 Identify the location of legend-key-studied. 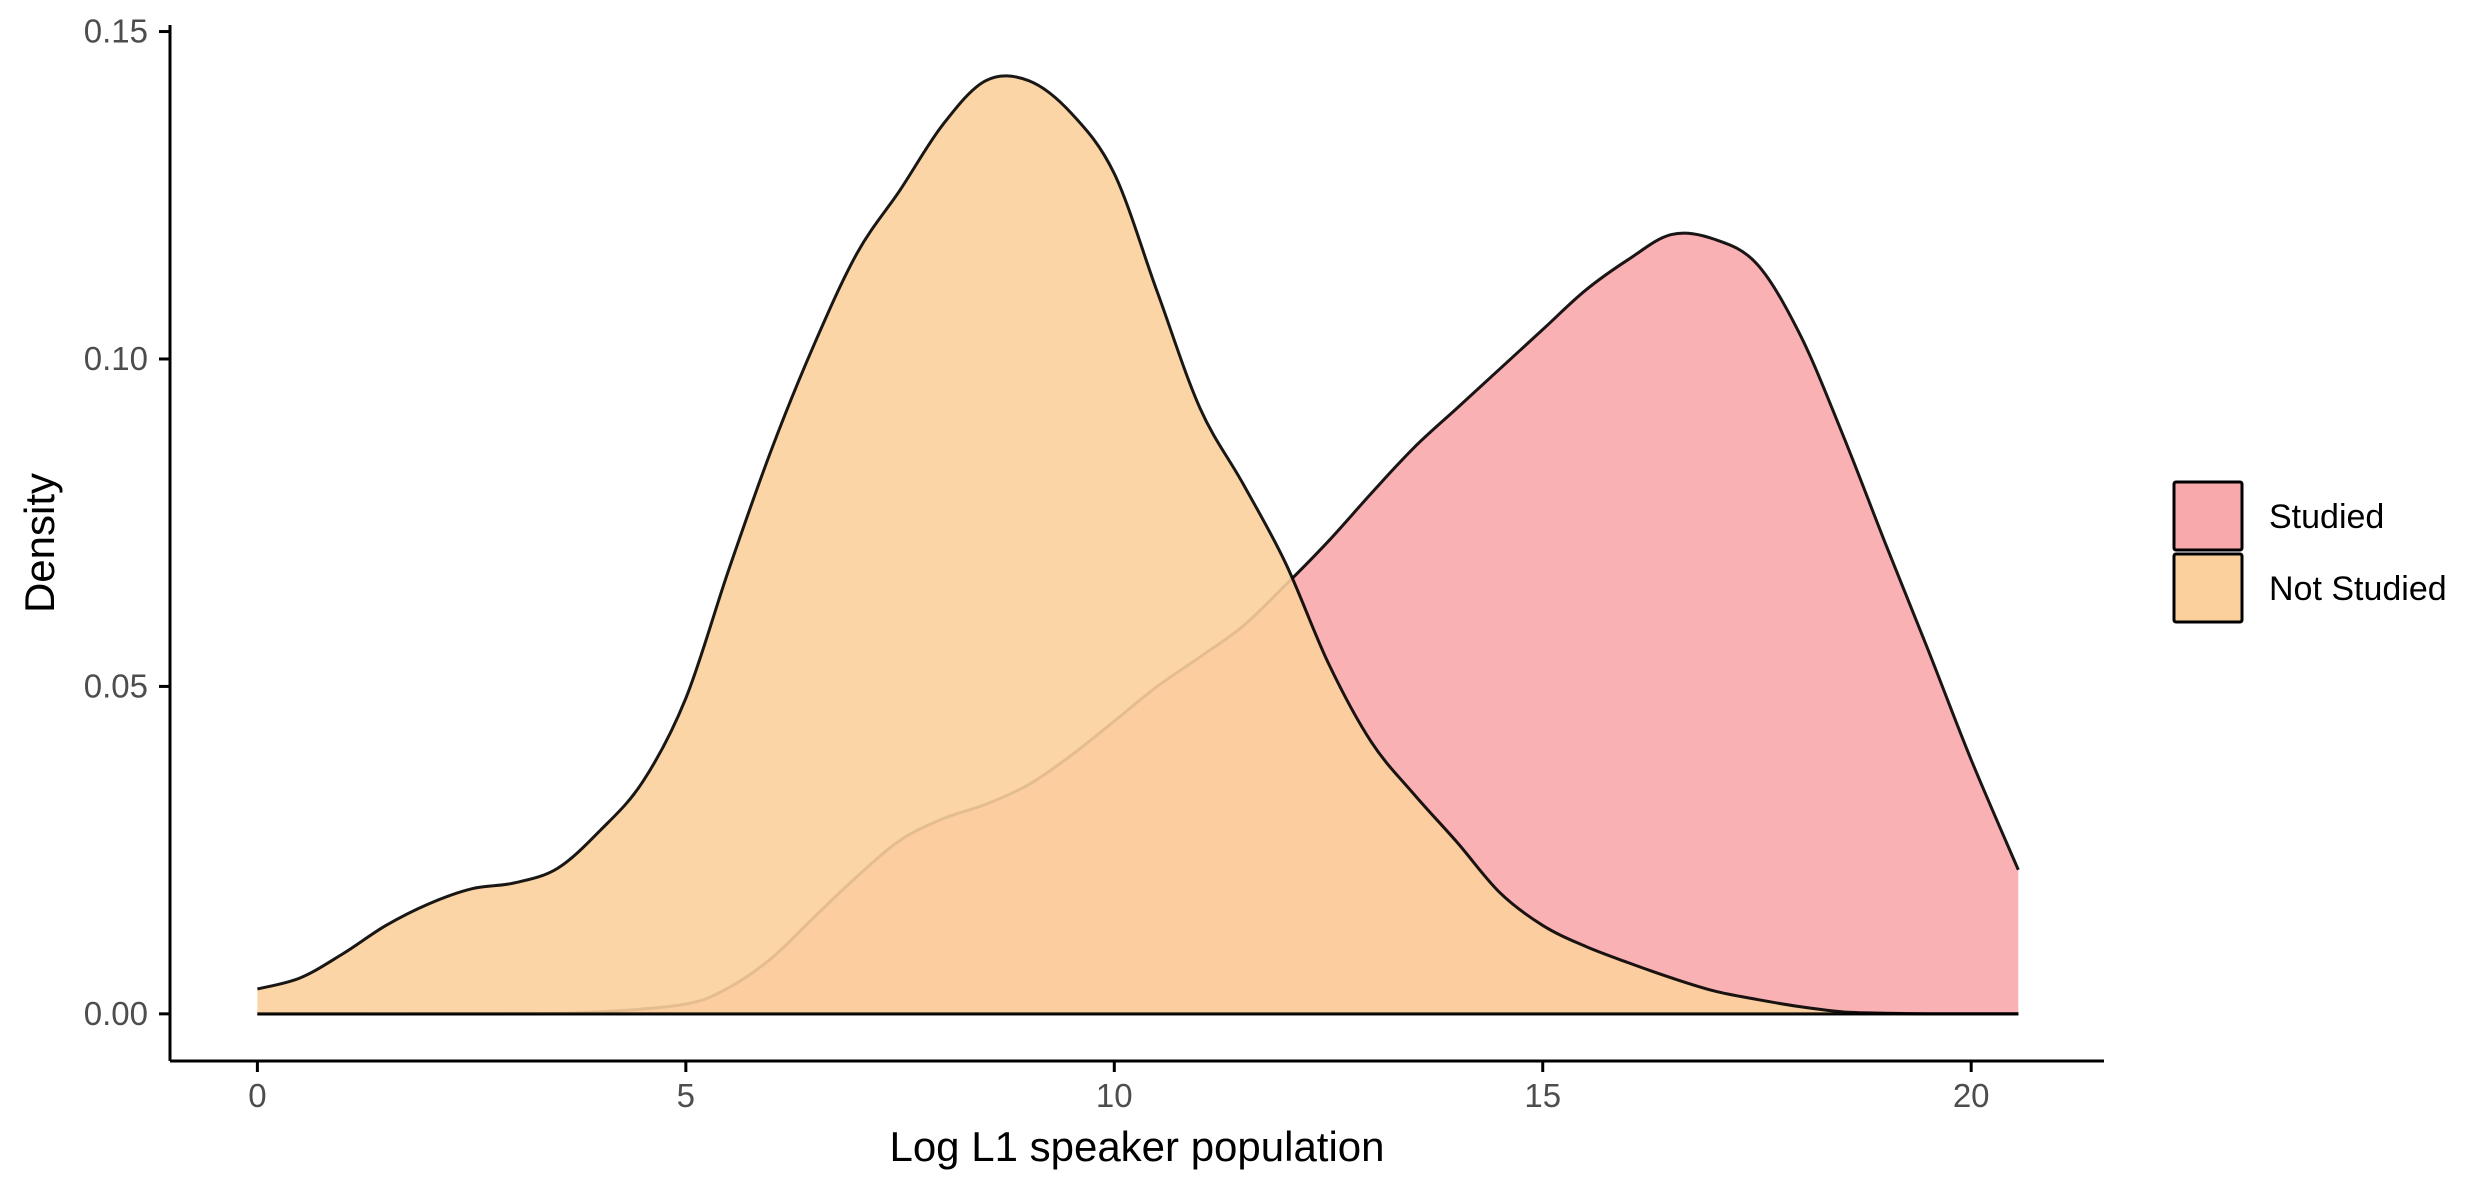
(2208, 516).